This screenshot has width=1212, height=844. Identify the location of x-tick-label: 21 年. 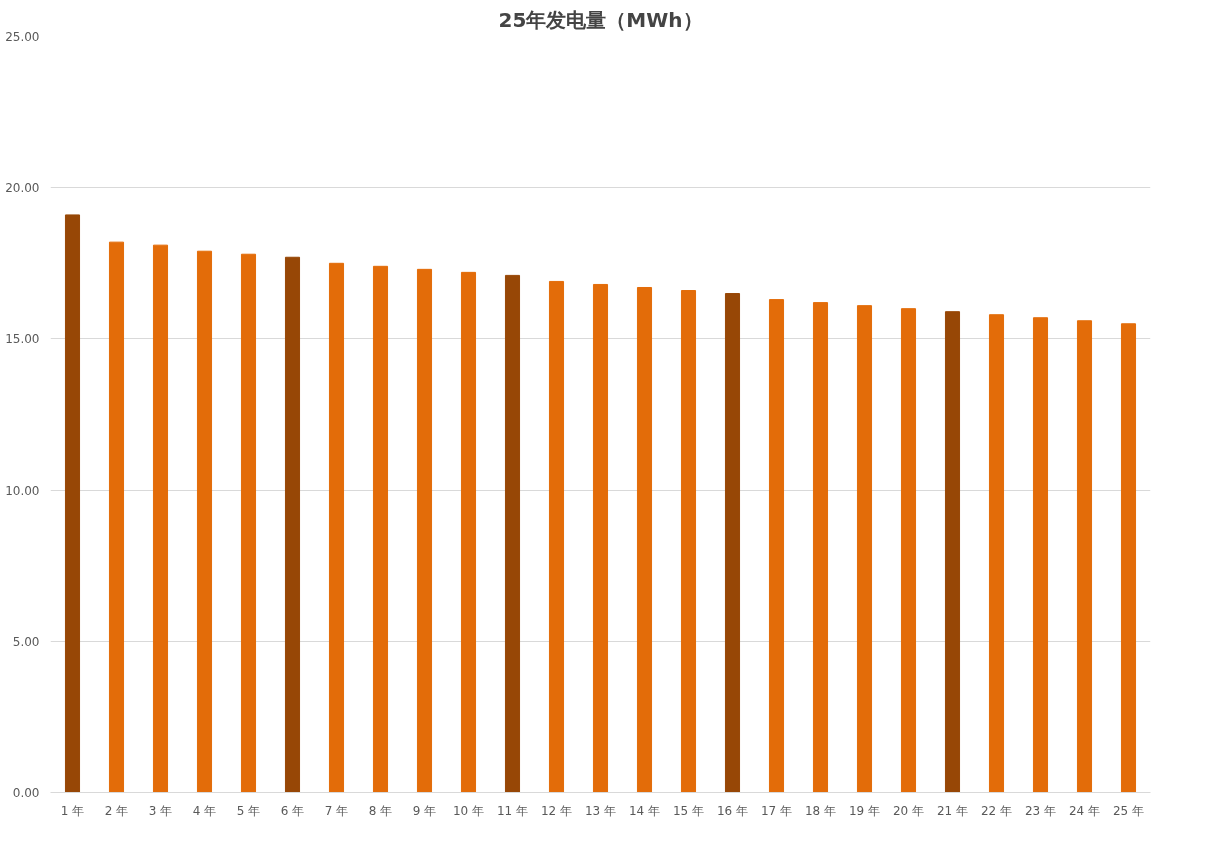
(952, 810).